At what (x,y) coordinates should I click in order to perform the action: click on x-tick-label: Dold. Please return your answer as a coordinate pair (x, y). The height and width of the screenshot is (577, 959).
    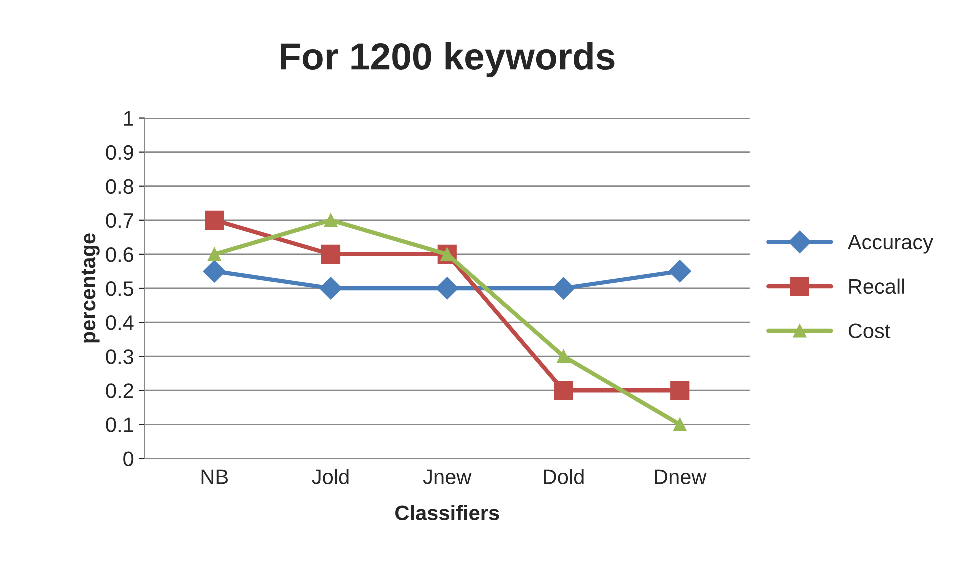
    Looking at the image, I should click on (564, 476).